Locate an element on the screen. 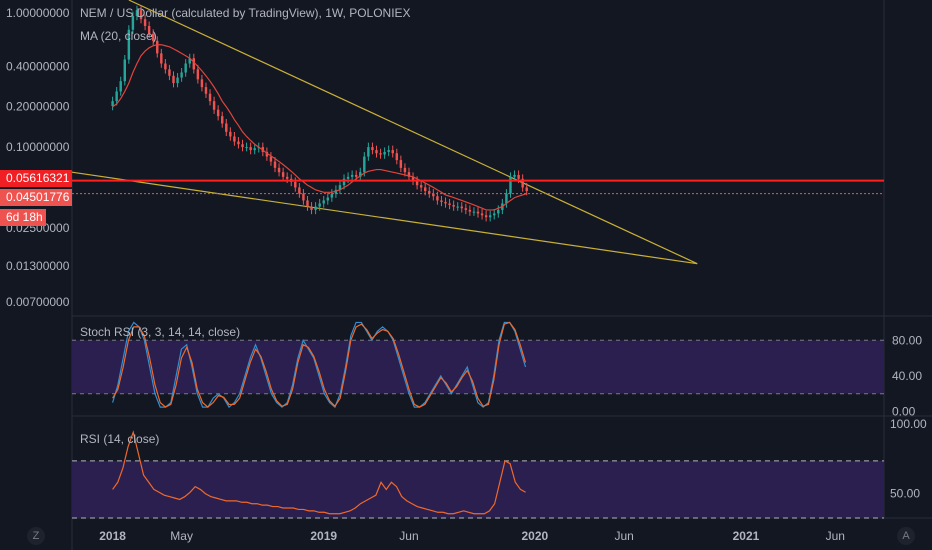  time-tick-label: 2021 is located at coordinates (746, 536).